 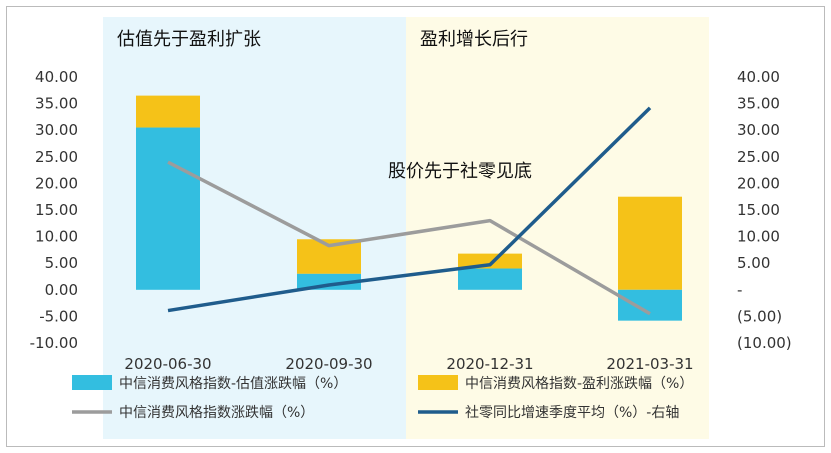 What do you see at coordinates (758, 104) in the screenshot?
I see `right-tick-label: 35.00` at bounding box center [758, 104].